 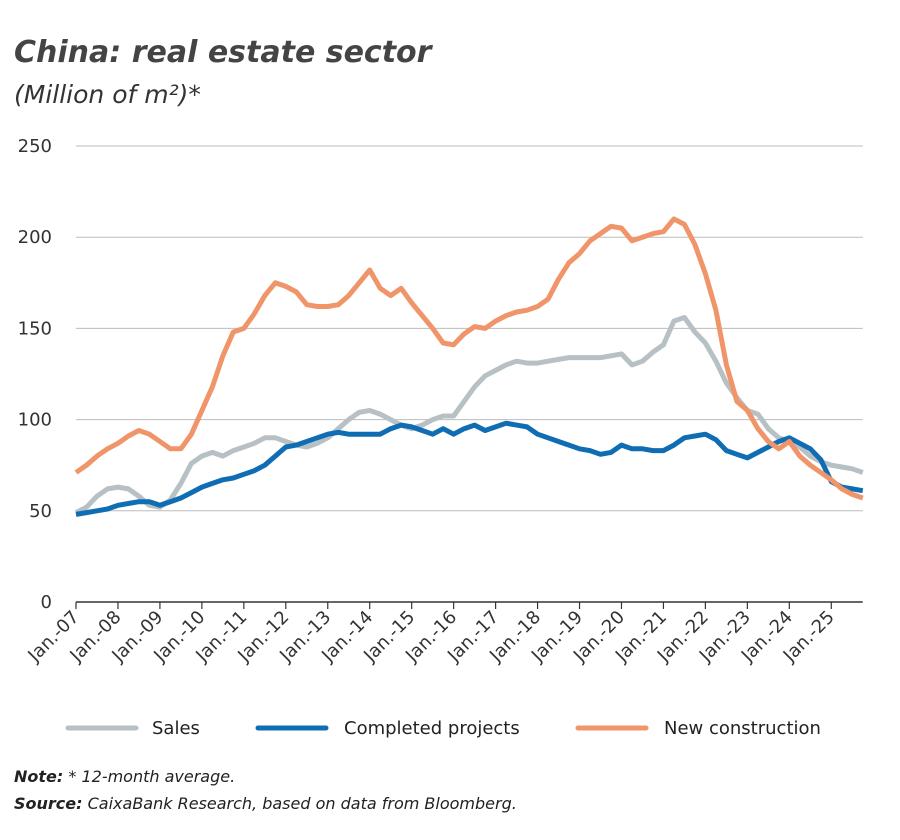 I want to click on chart-title: China: real estate sector, so click(x=224, y=52).